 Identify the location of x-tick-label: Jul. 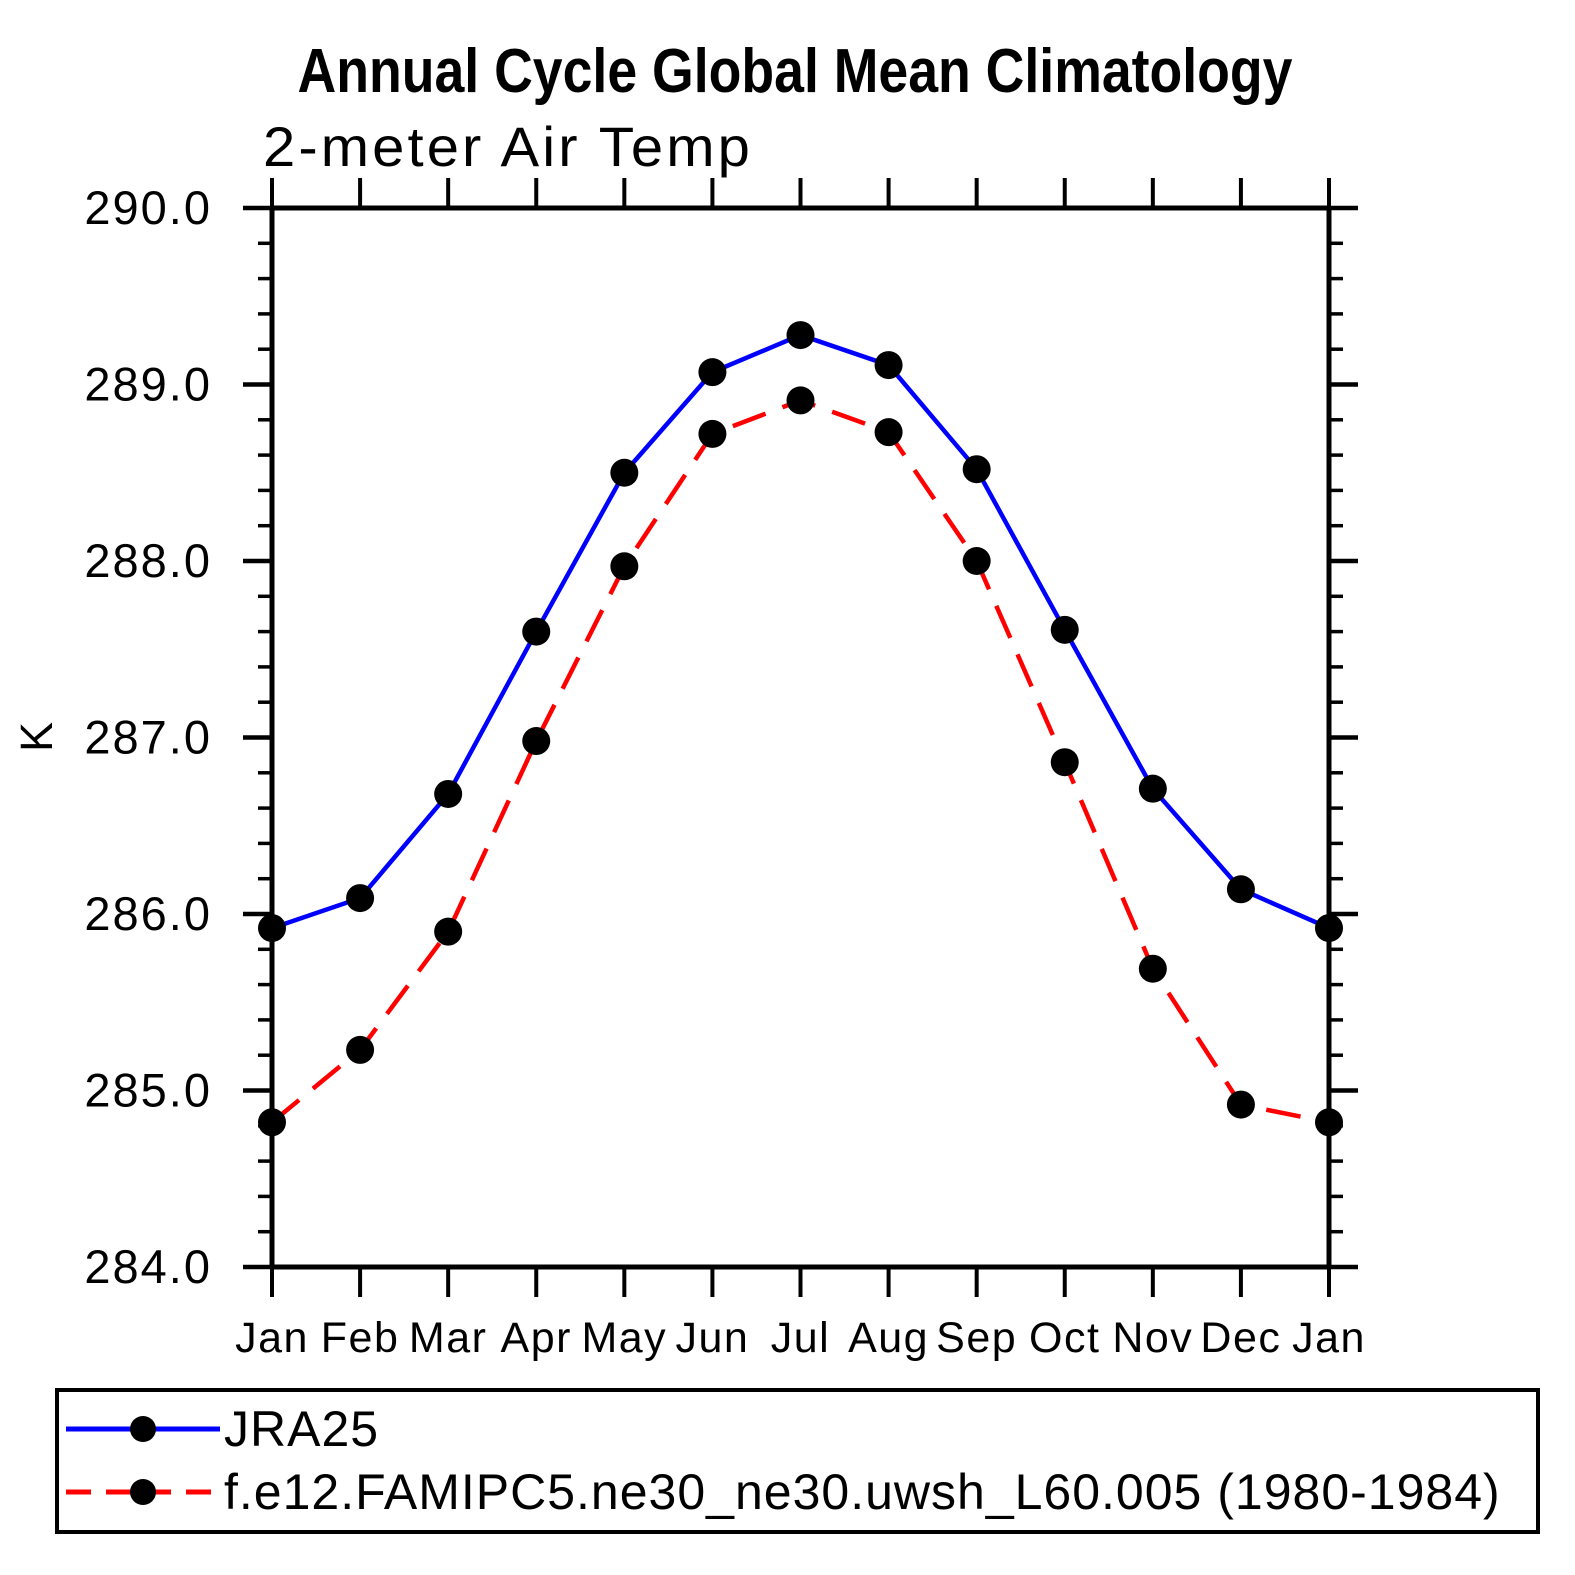
(800, 1338).